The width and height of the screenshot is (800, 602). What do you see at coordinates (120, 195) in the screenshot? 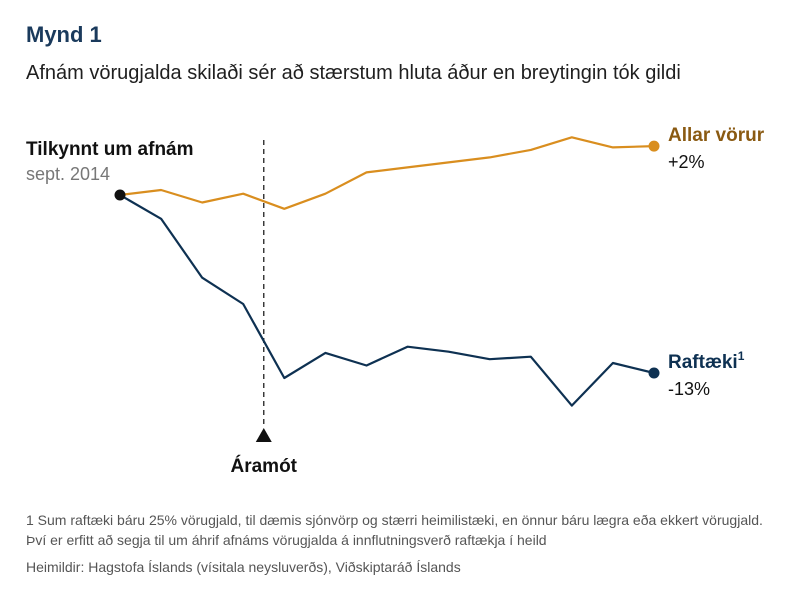
I see `start-point` at bounding box center [120, 195].